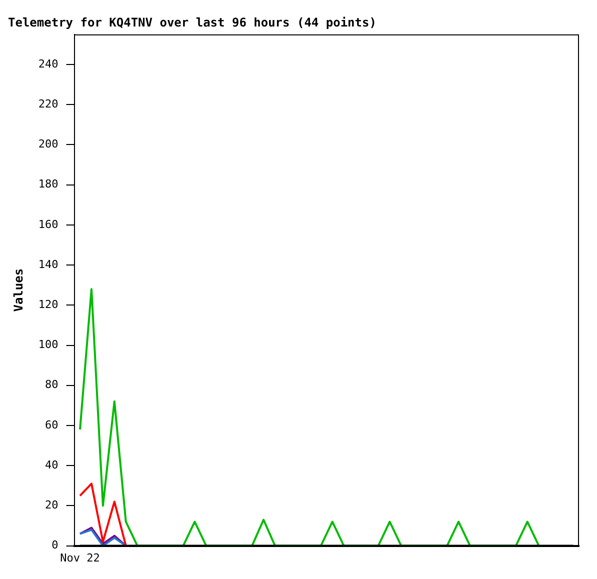 The width and height of the screenshot is (597, 579). Describe the element at coordinates (51, 505) in the screenshot. I see `y-tick-label: 20` at that location.